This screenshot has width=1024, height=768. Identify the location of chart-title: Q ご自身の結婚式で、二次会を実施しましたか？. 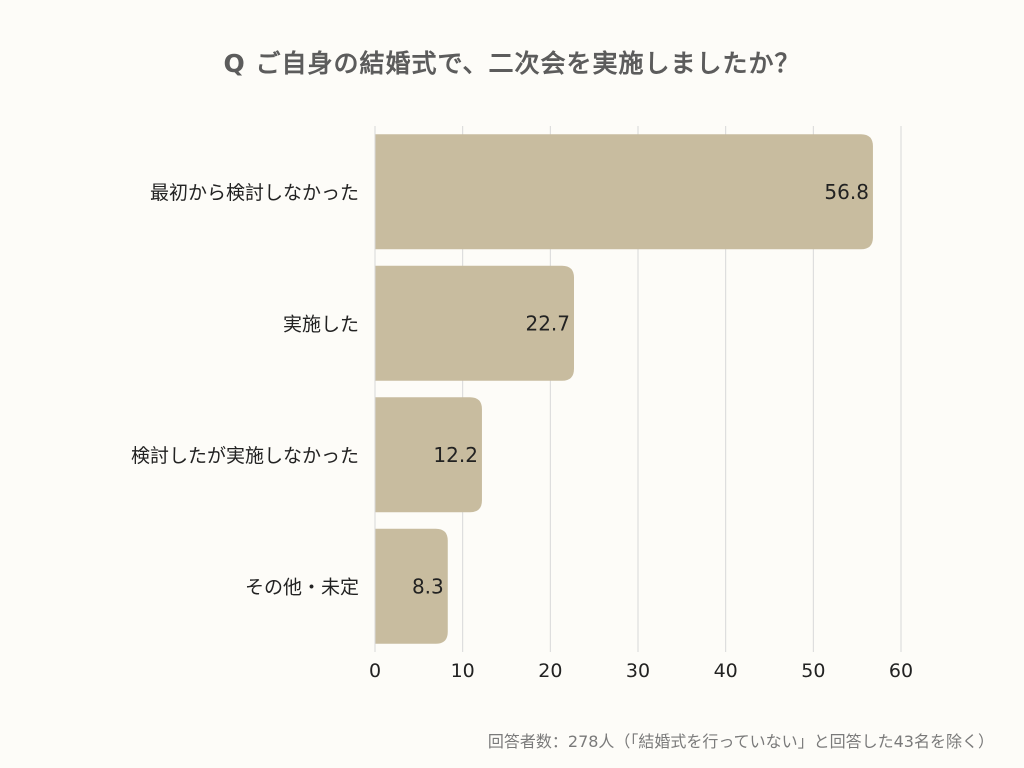
(512, 63).